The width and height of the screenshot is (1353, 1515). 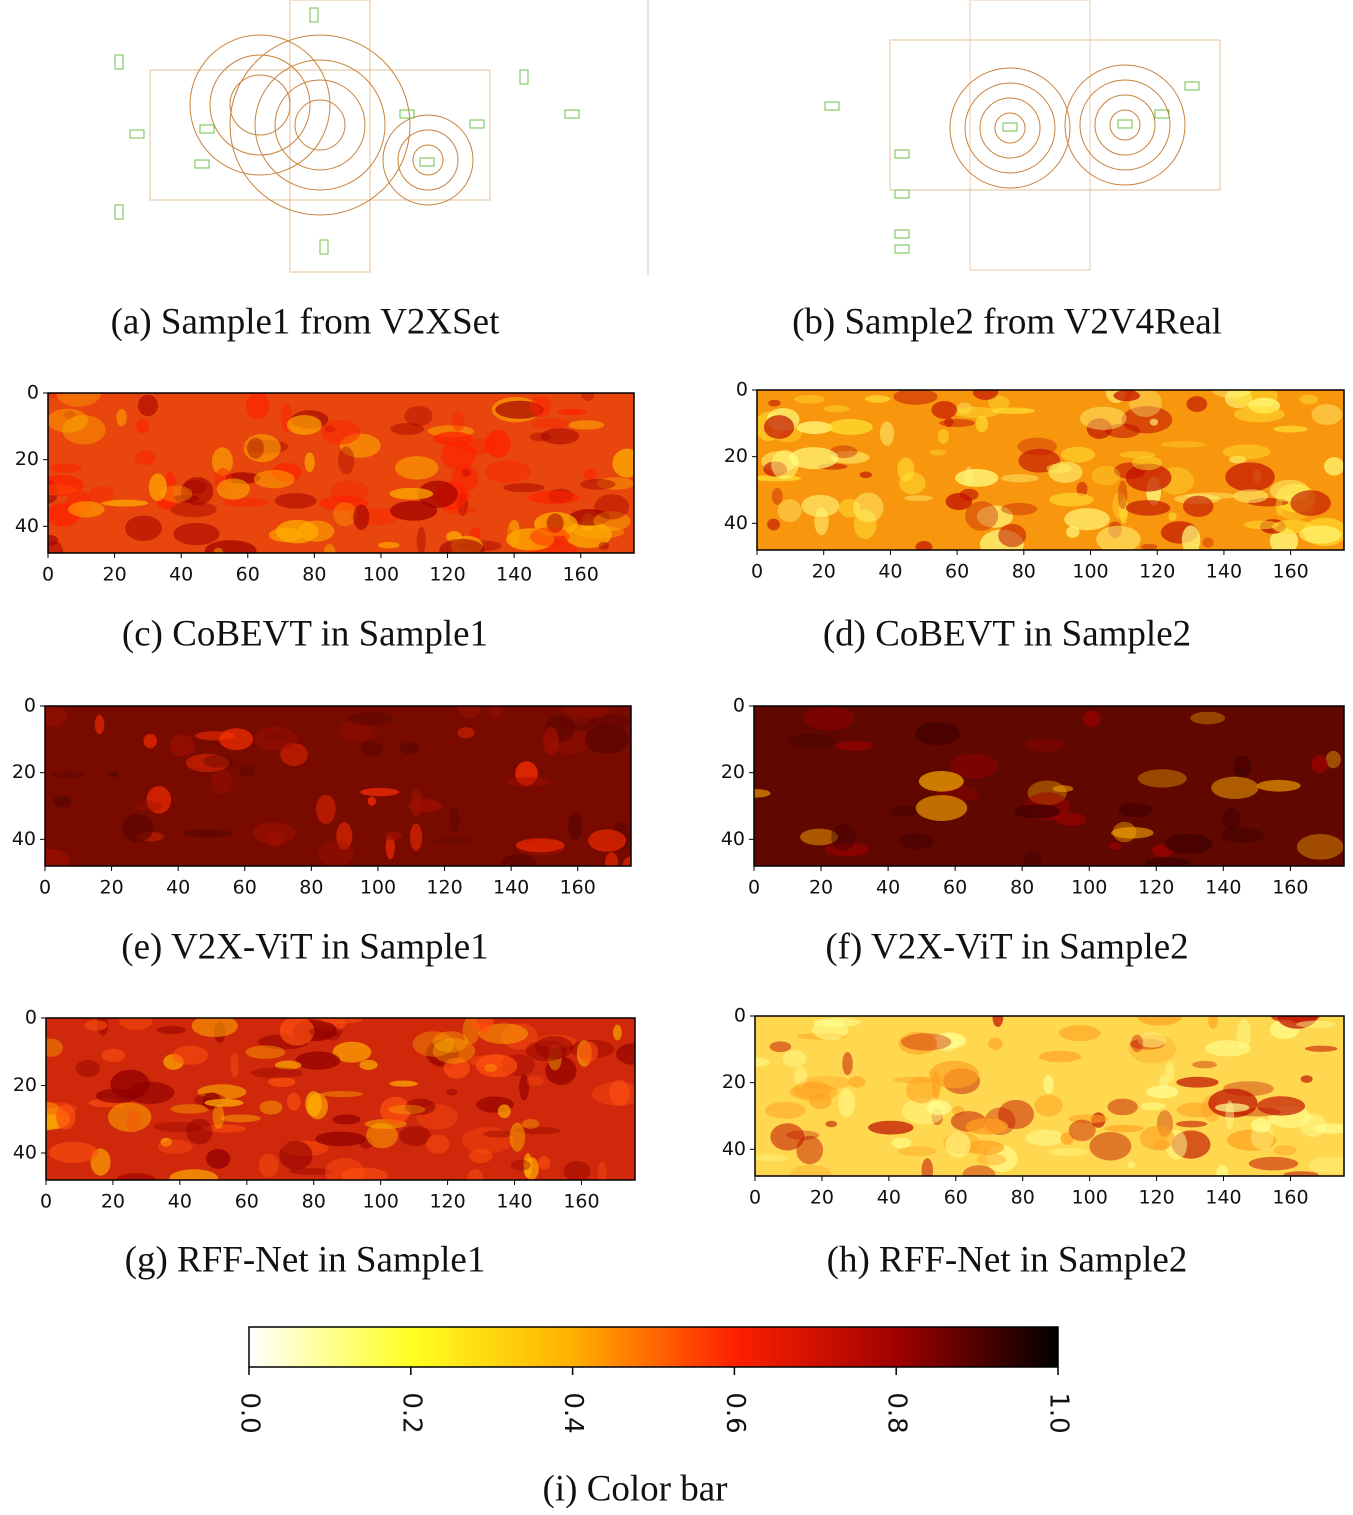 What do you see at coordinates (46, 1202) in the screenshot?
I see `x-tick-label: 0` at bounding box center [46, 1202].